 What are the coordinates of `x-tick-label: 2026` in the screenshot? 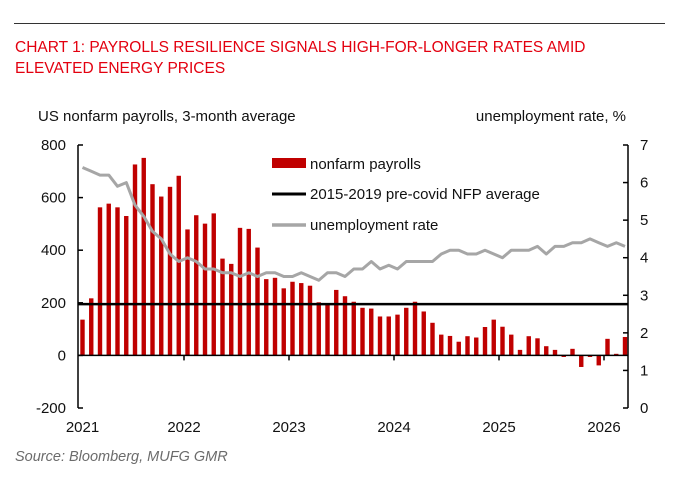 It's located at (603, 427).